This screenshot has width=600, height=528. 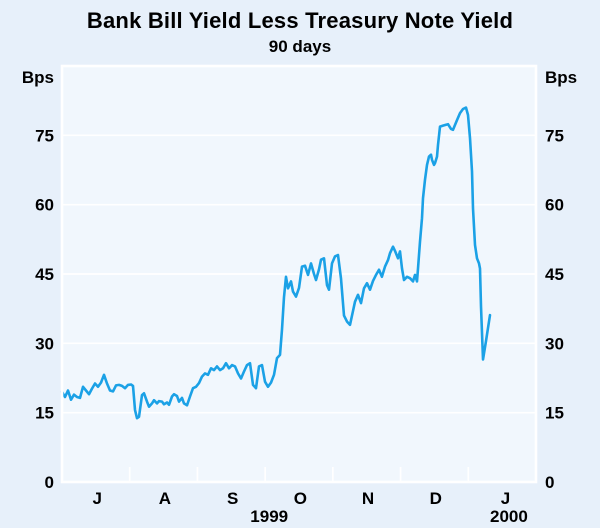 I want to click on x-axis-month-label: O, so click(x=300, y=498).